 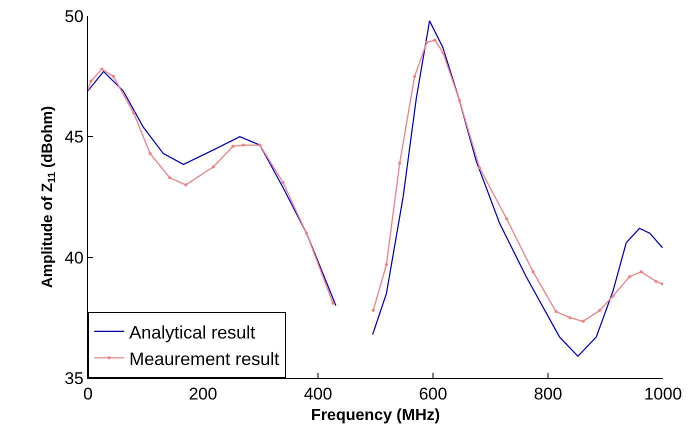 What do you see at coordinates (548, 394) in the screenshot?
I see `x-tick-label: 800` at bounding box center [548, 394].